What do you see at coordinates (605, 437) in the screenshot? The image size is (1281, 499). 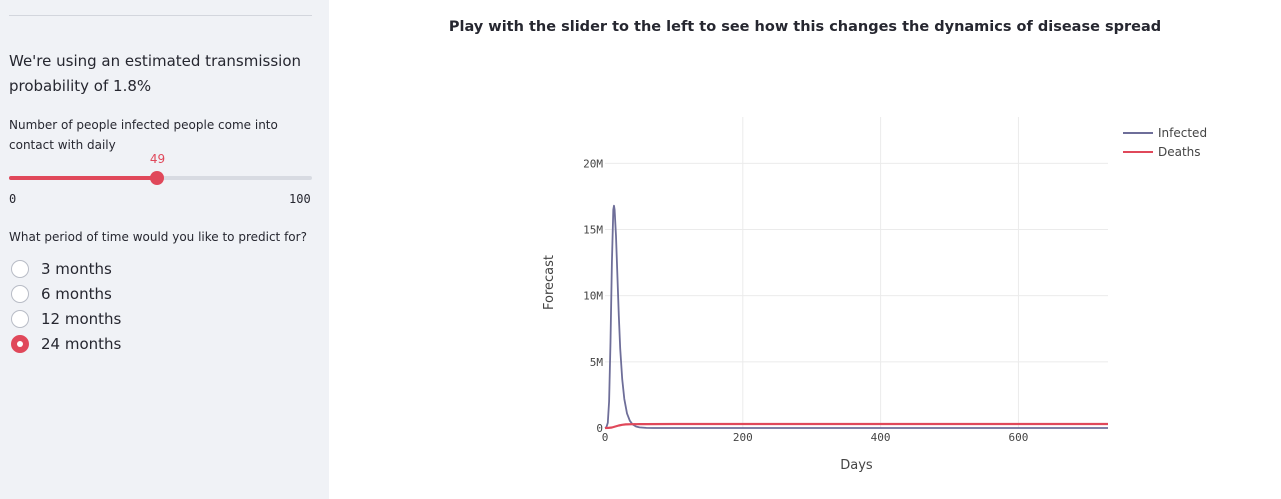 I see `x-tick-label: 0` at bounding box center [605, 437].